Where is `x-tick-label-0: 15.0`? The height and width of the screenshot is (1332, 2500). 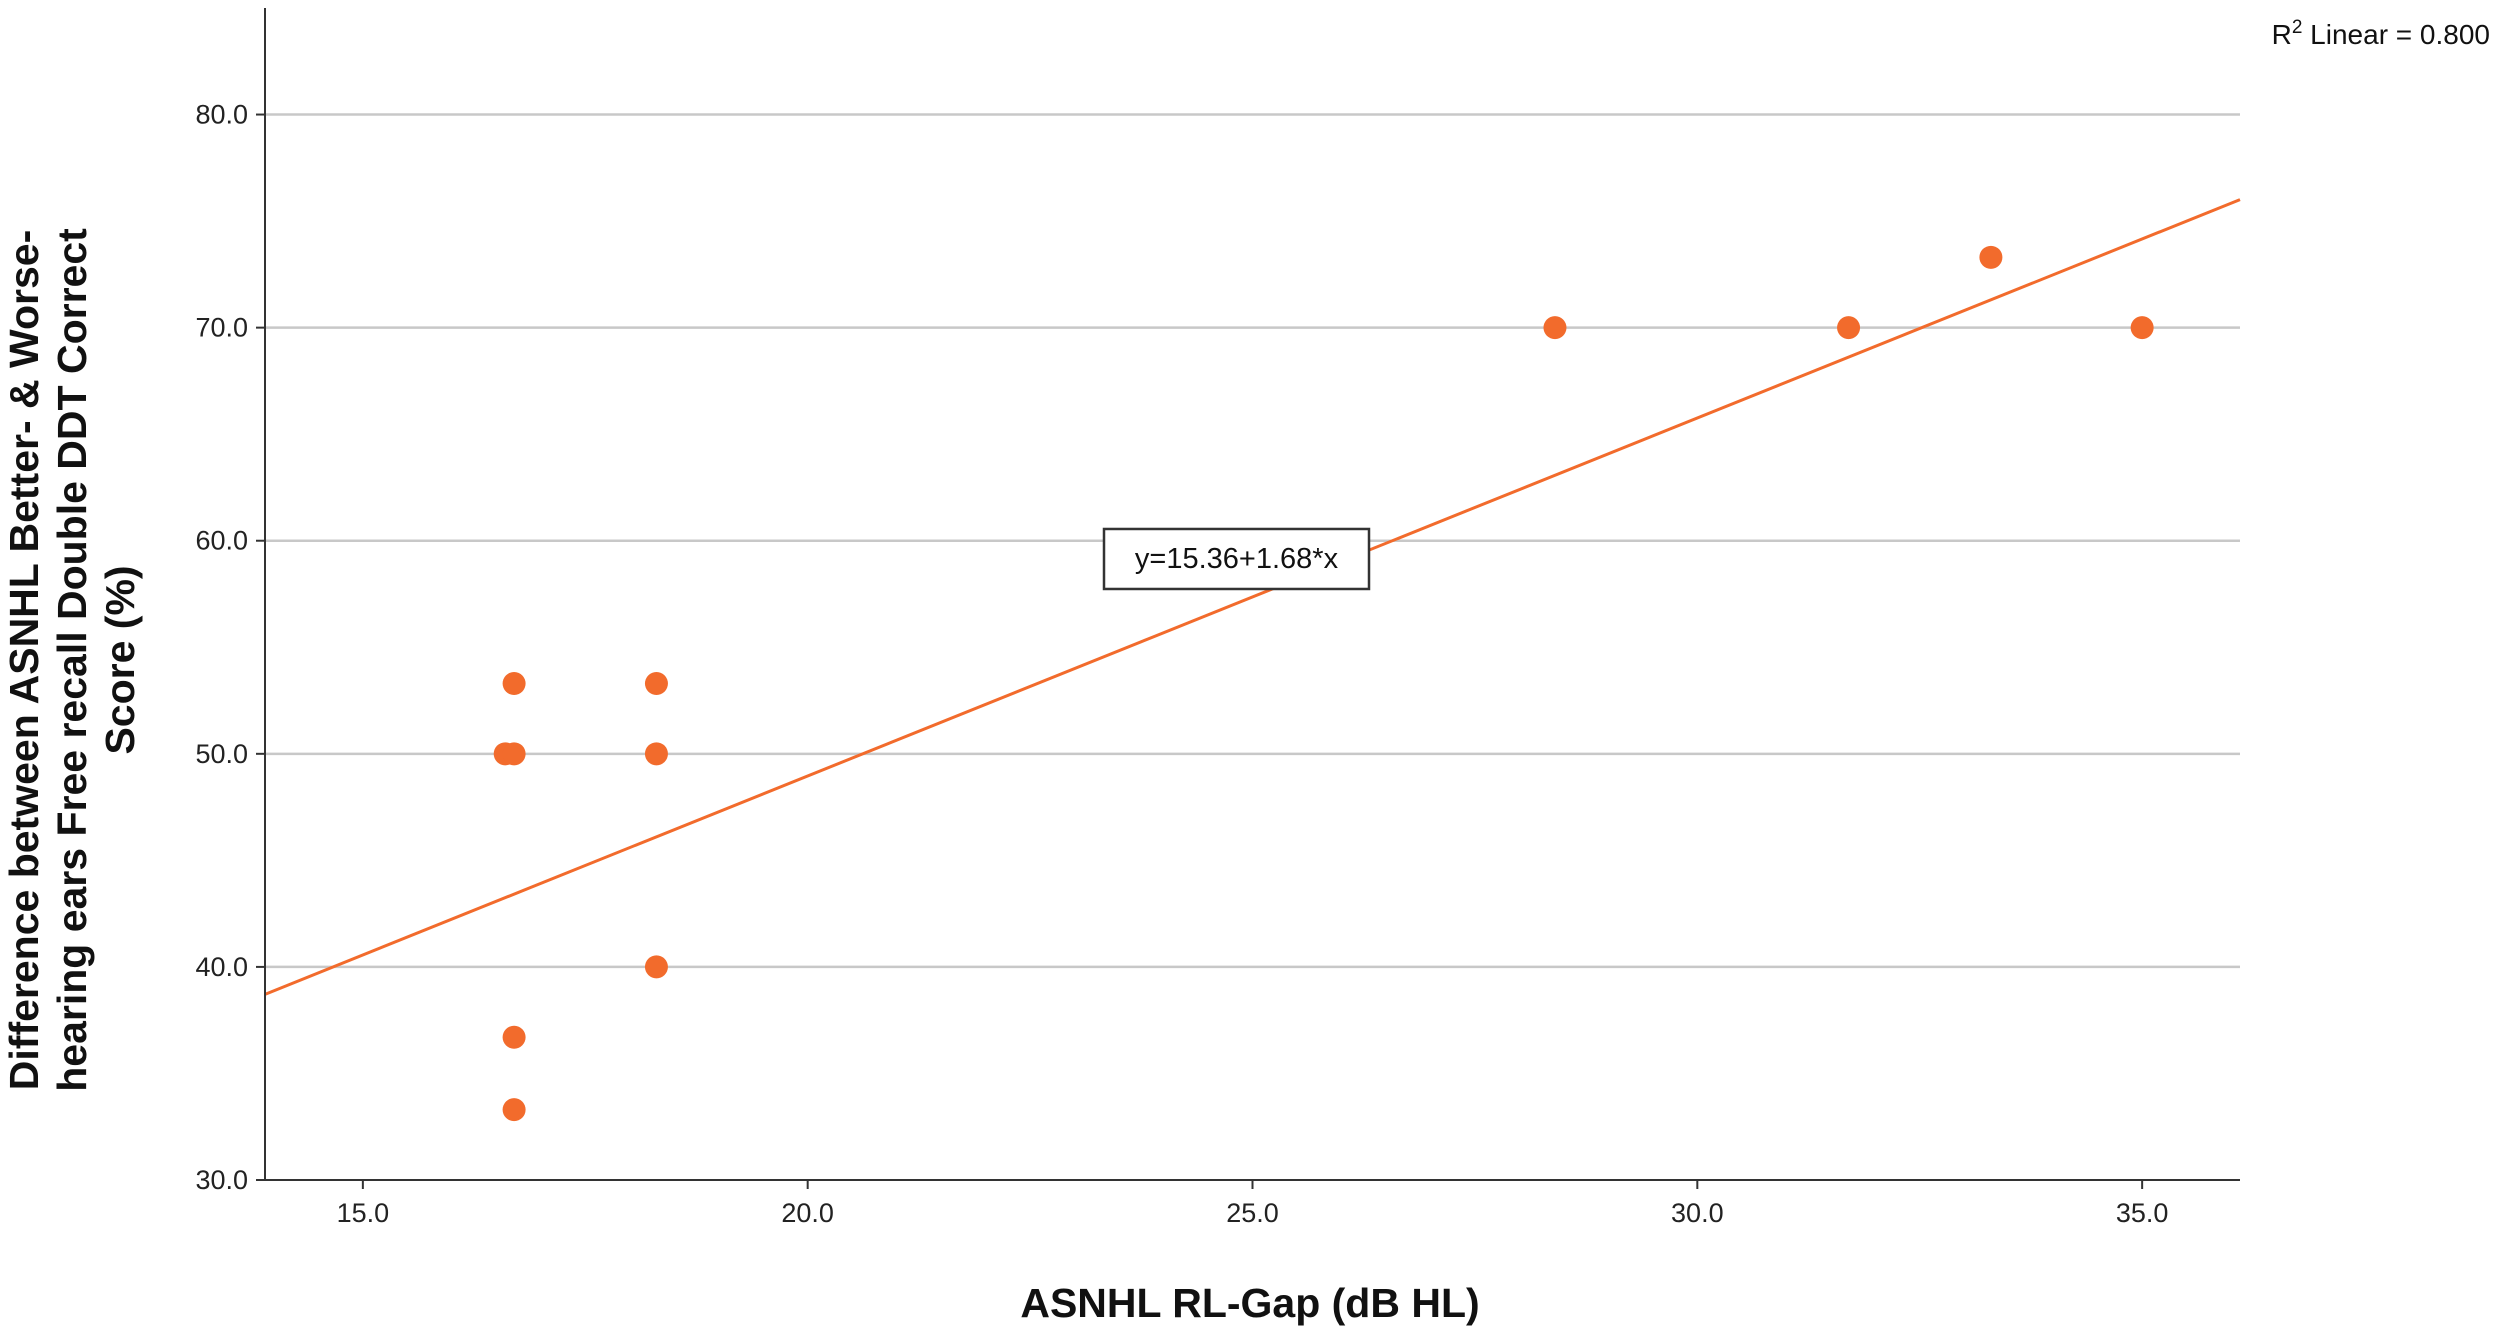 x-tick-label-0: 15.0 is located at coordinates (363, 1213).